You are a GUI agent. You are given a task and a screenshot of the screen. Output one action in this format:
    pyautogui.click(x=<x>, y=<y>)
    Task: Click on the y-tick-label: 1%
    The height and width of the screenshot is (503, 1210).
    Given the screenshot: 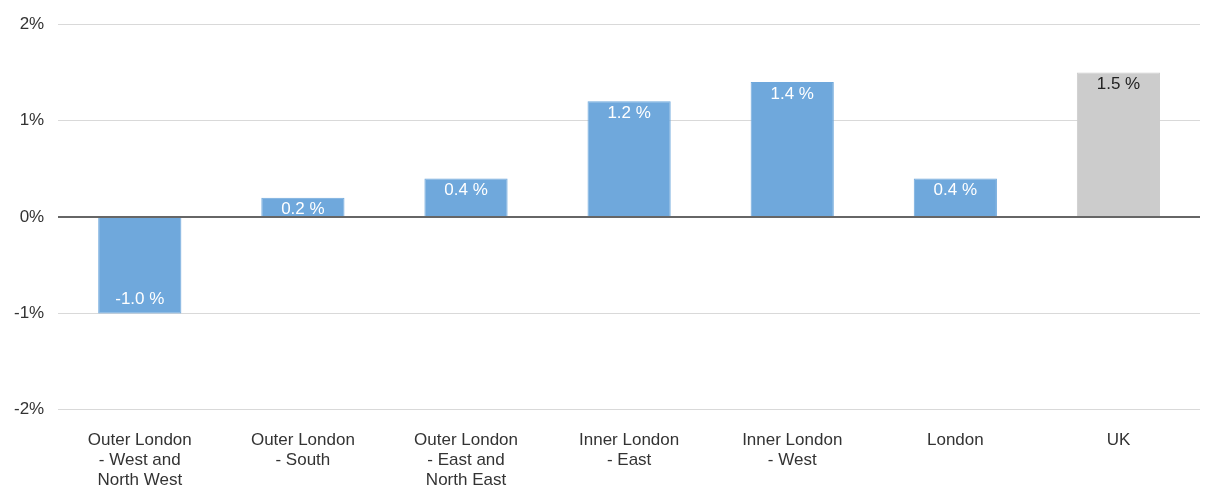 What is the action you would take?
    pyautogui.click(x=32, y=120)
    